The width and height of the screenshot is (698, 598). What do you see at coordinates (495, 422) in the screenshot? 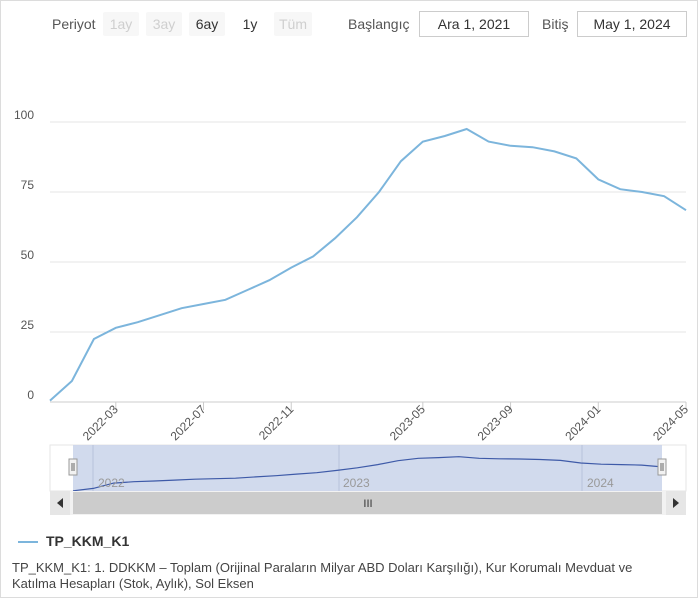
I see `x-tick-label: 2023-09` at bounding box center [495, 422].